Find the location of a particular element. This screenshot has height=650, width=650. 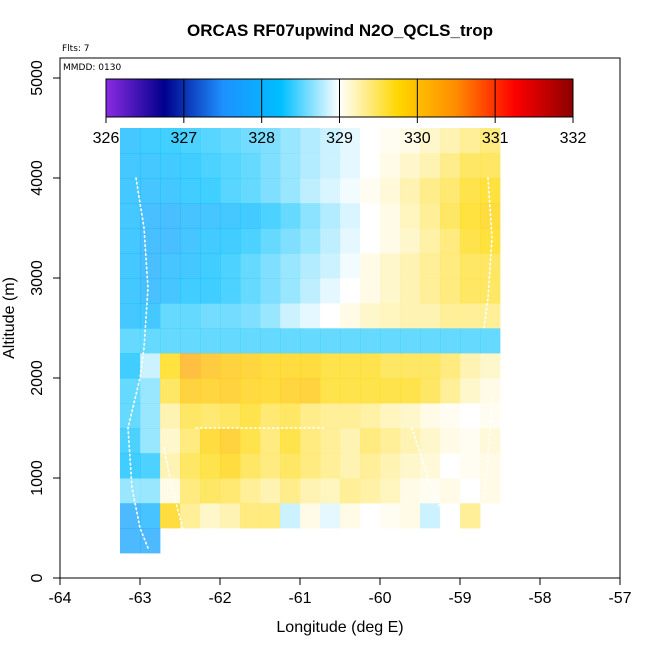

y-axis-label: Altitude (m) is located at coordinates (9, 318).